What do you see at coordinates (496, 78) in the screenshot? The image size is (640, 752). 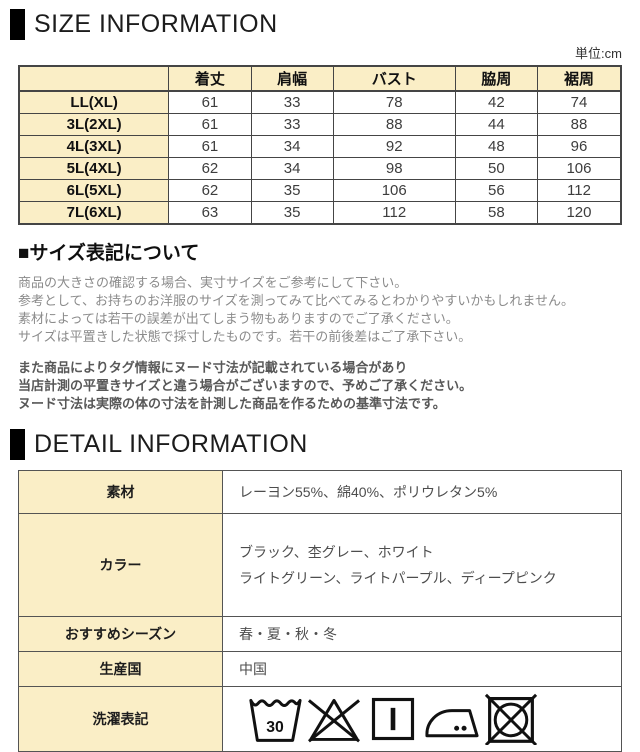 I see `size-column-header: 脇周` at bounding box center [496, 78].